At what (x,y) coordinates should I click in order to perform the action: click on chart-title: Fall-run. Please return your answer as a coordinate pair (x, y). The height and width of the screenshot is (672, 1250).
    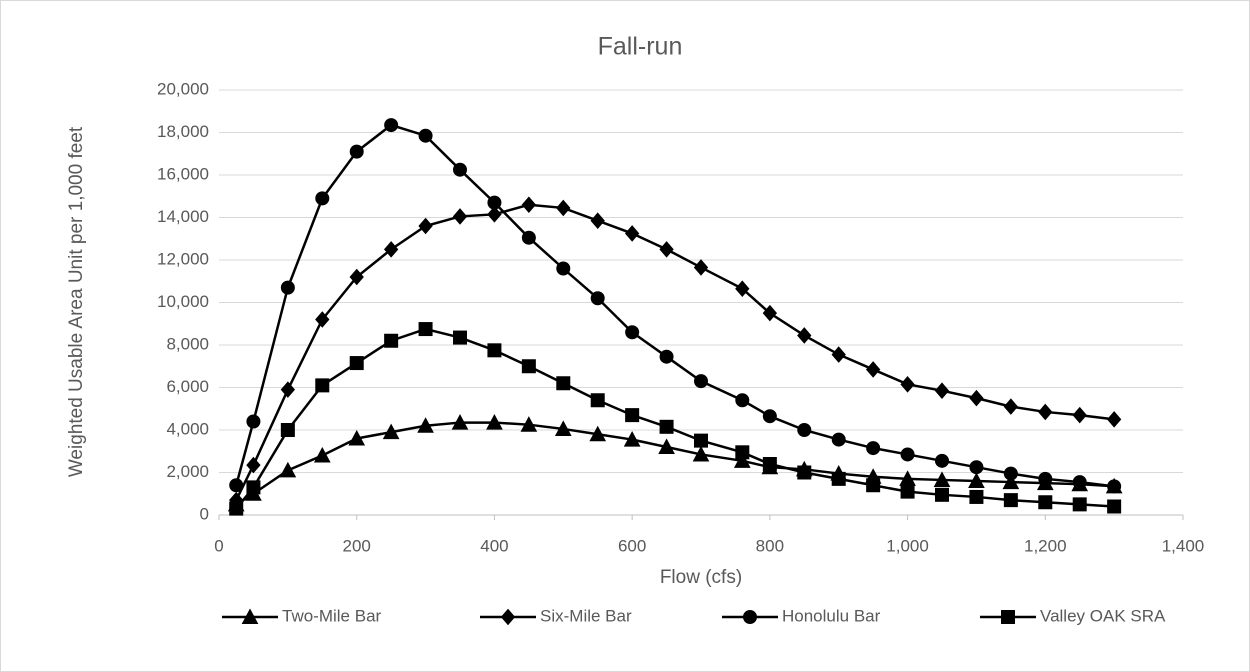
    Looking at the image, I should click on (640, 47).